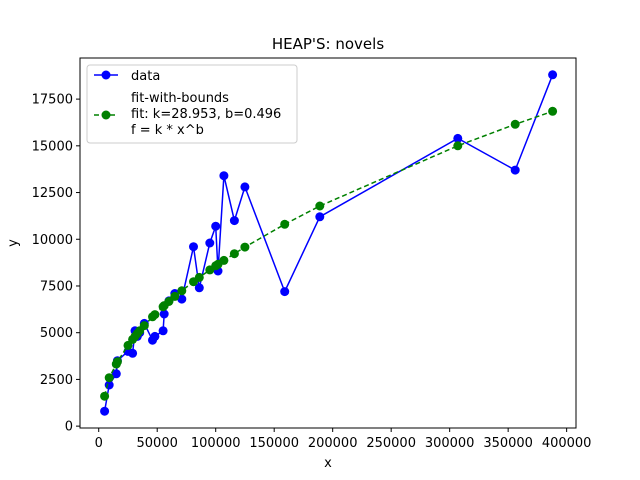 The image size is (640, 480). I want to click on y-tick-label: 0, so click(69, 427).